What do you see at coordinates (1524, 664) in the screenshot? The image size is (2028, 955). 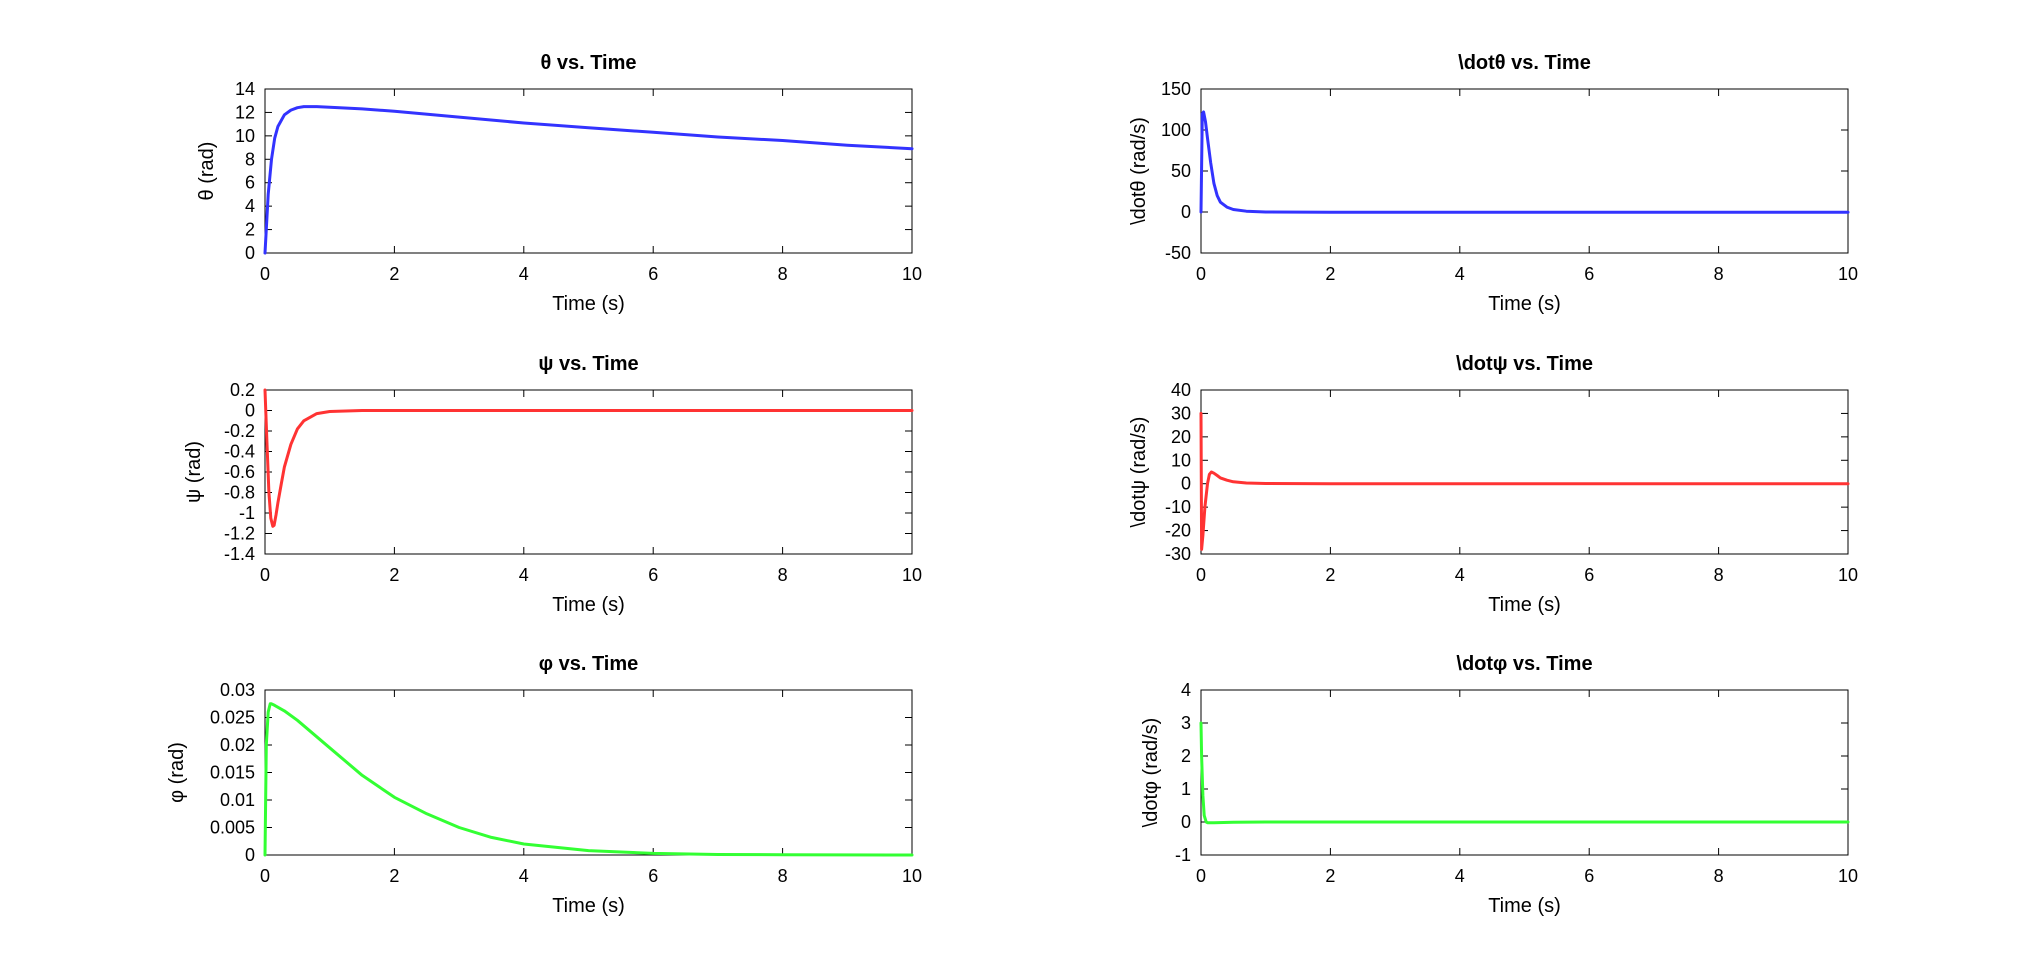 I see `chart-title: \dotφ vs. Time` at bounding box center [1524, 664].